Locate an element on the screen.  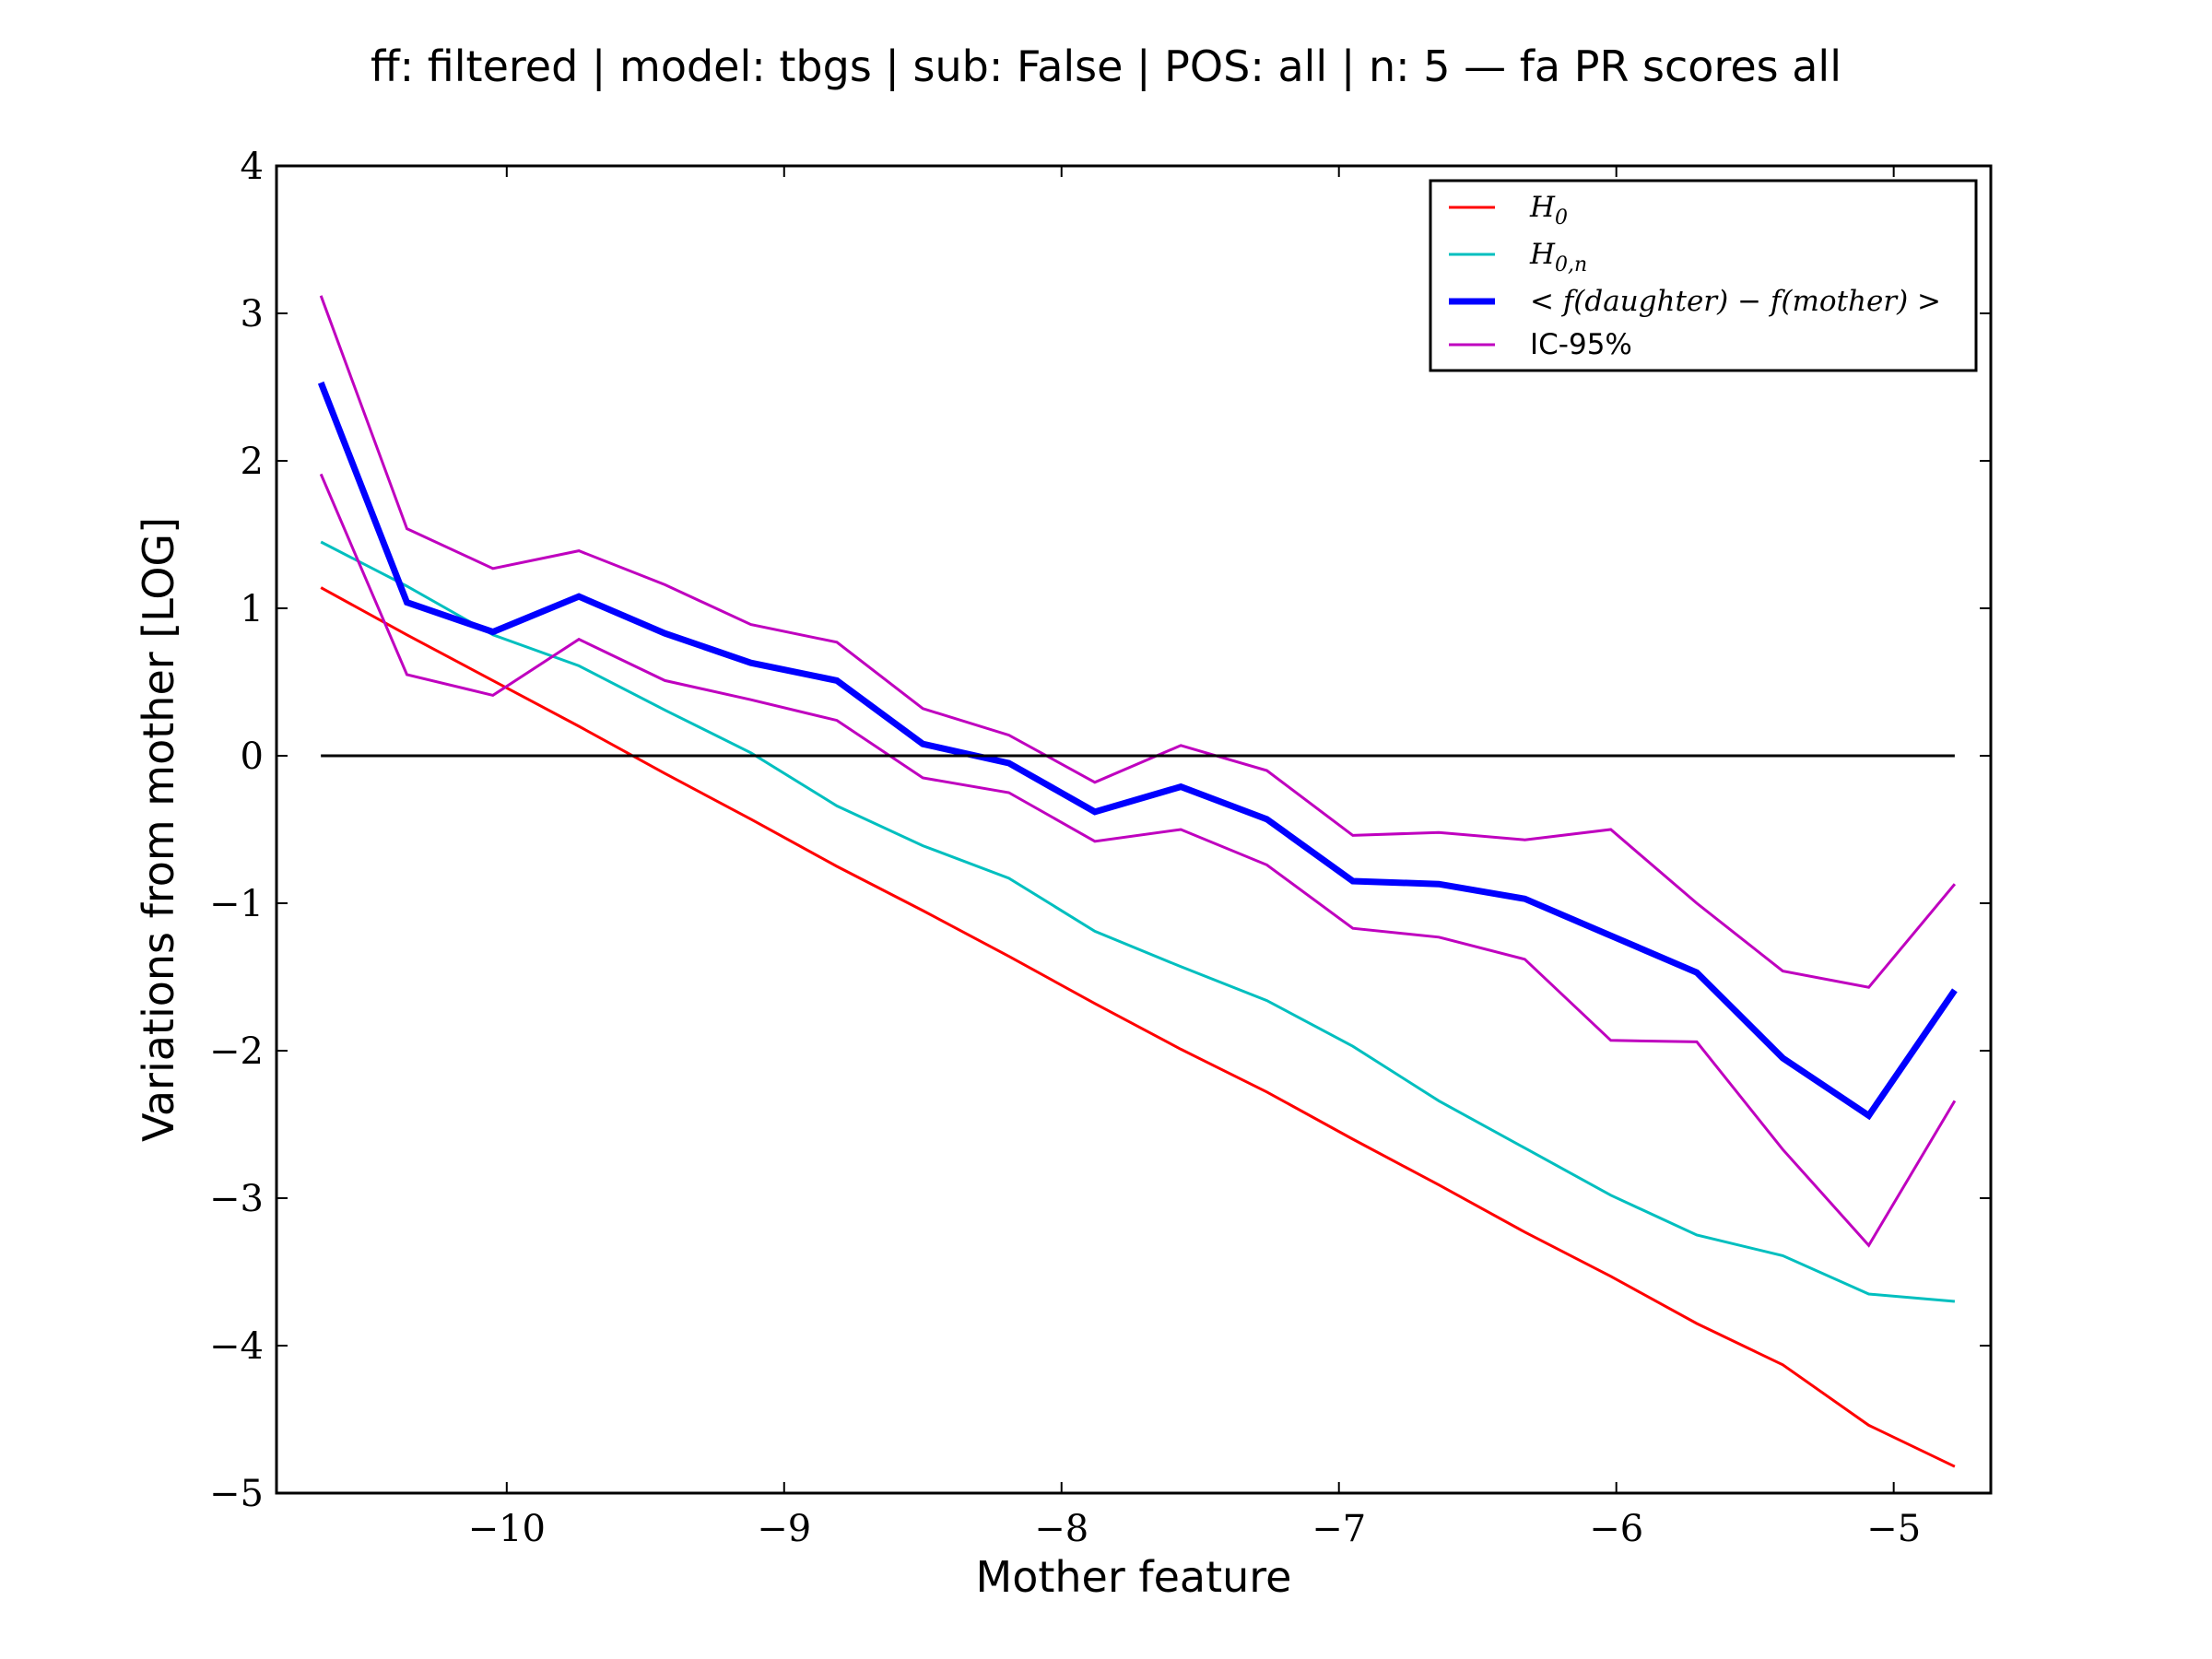
x-tick-label: −9 is located at coordinates (784, 1529).